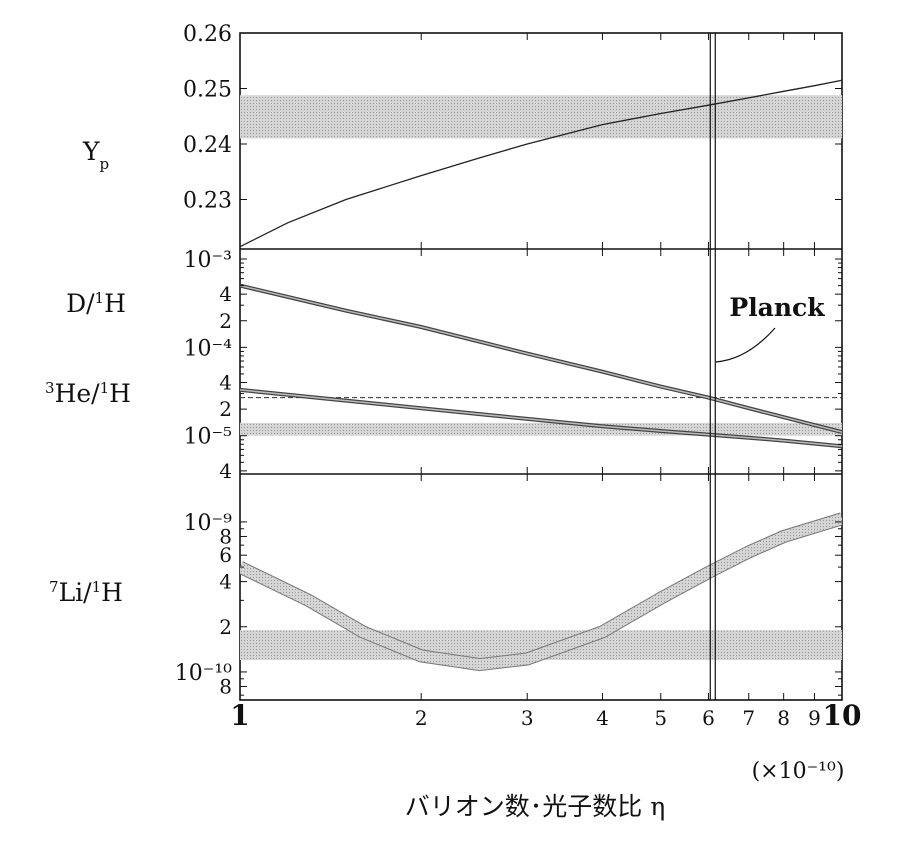 This screenshot has width=904, height=841. Describe the element at coordinates (541, 358) in the screenshot. I see `deuterium-curve-core` at that location.